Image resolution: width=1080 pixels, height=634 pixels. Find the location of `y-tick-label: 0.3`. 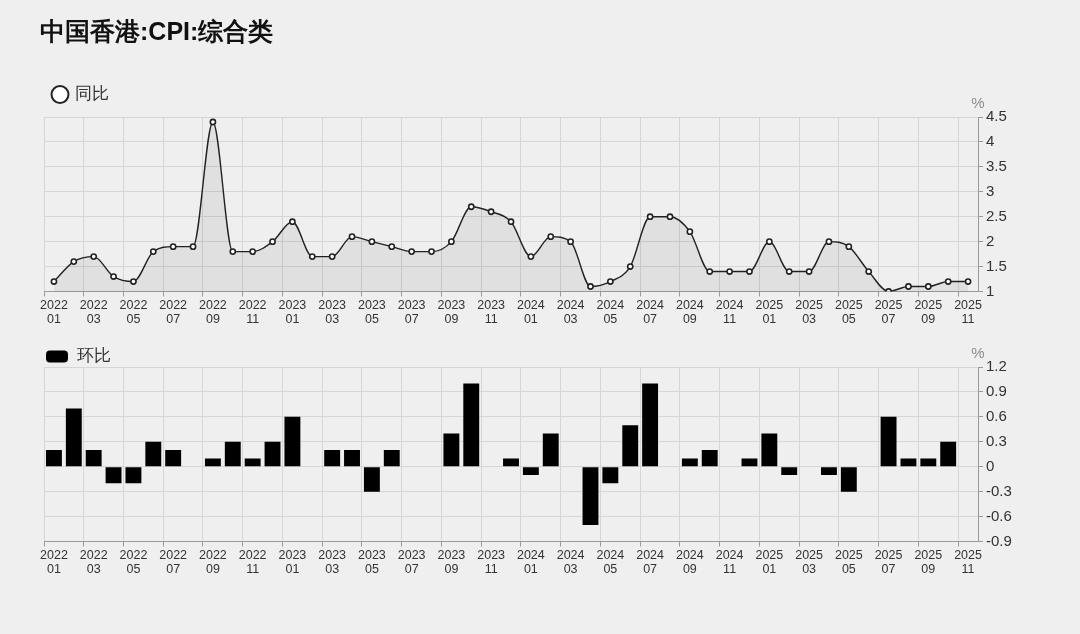

y-tick-label: 0.3 is located at coordinates (996, 440).